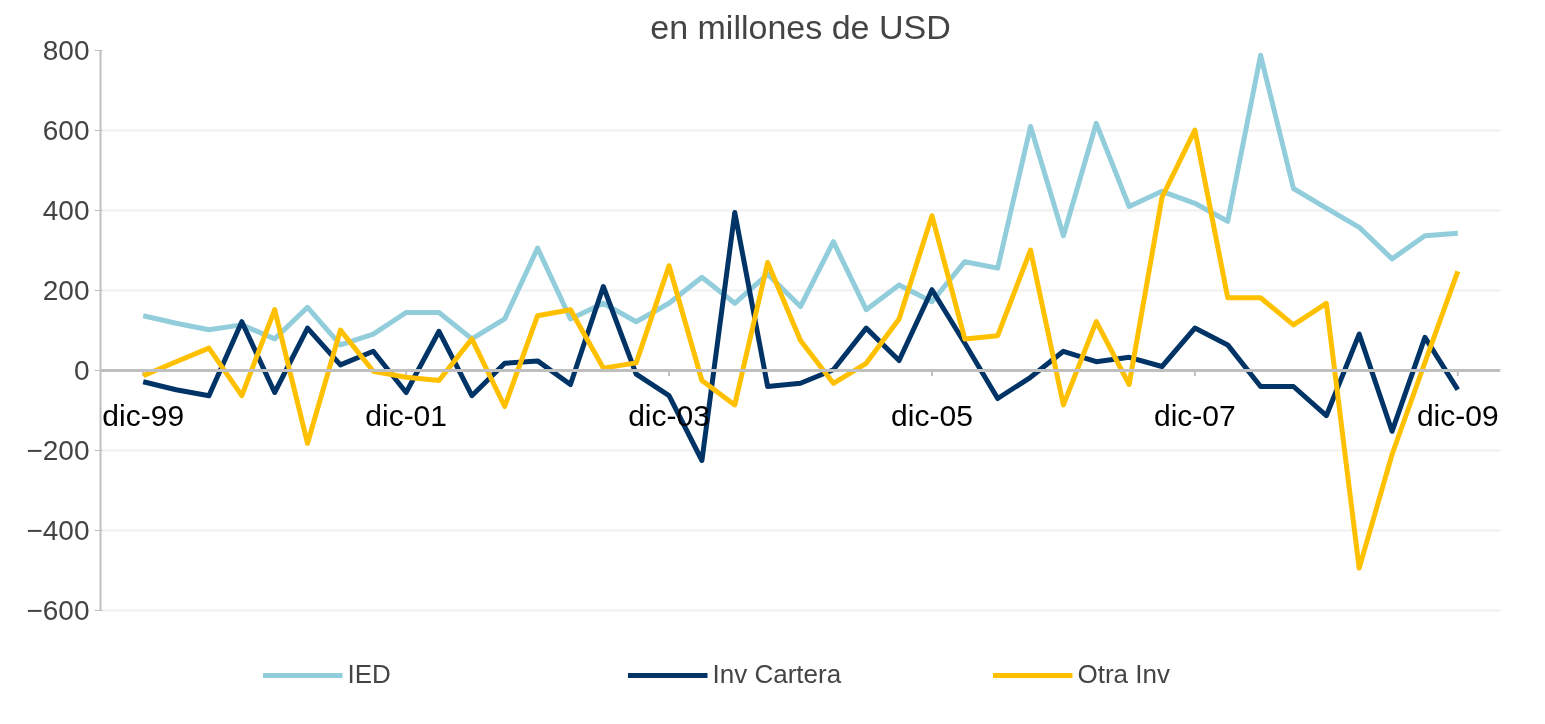 The width and height of the screenshot is (1545, 724). What do you see at coordinates (406, 415) in the screenshot?
I see `x-tick-label: dic-01` at bounding box center [406, 415].